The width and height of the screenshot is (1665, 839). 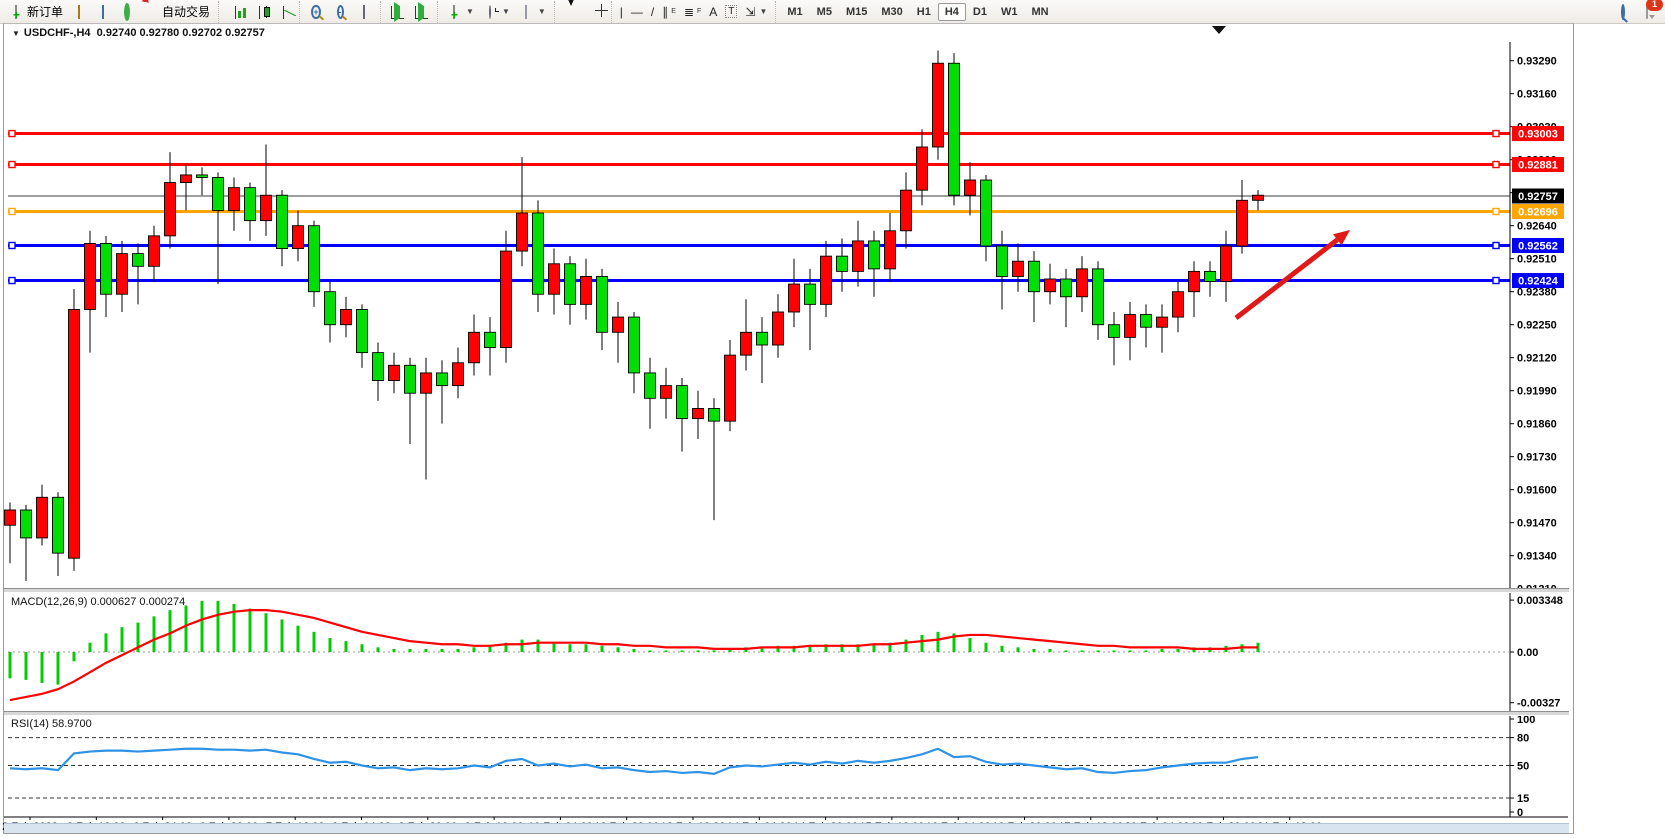 What do you see at coordinates (1040, 11) in the screenshot?
I see `timeframe-mn: MN` at bounding box center [1040, 11].